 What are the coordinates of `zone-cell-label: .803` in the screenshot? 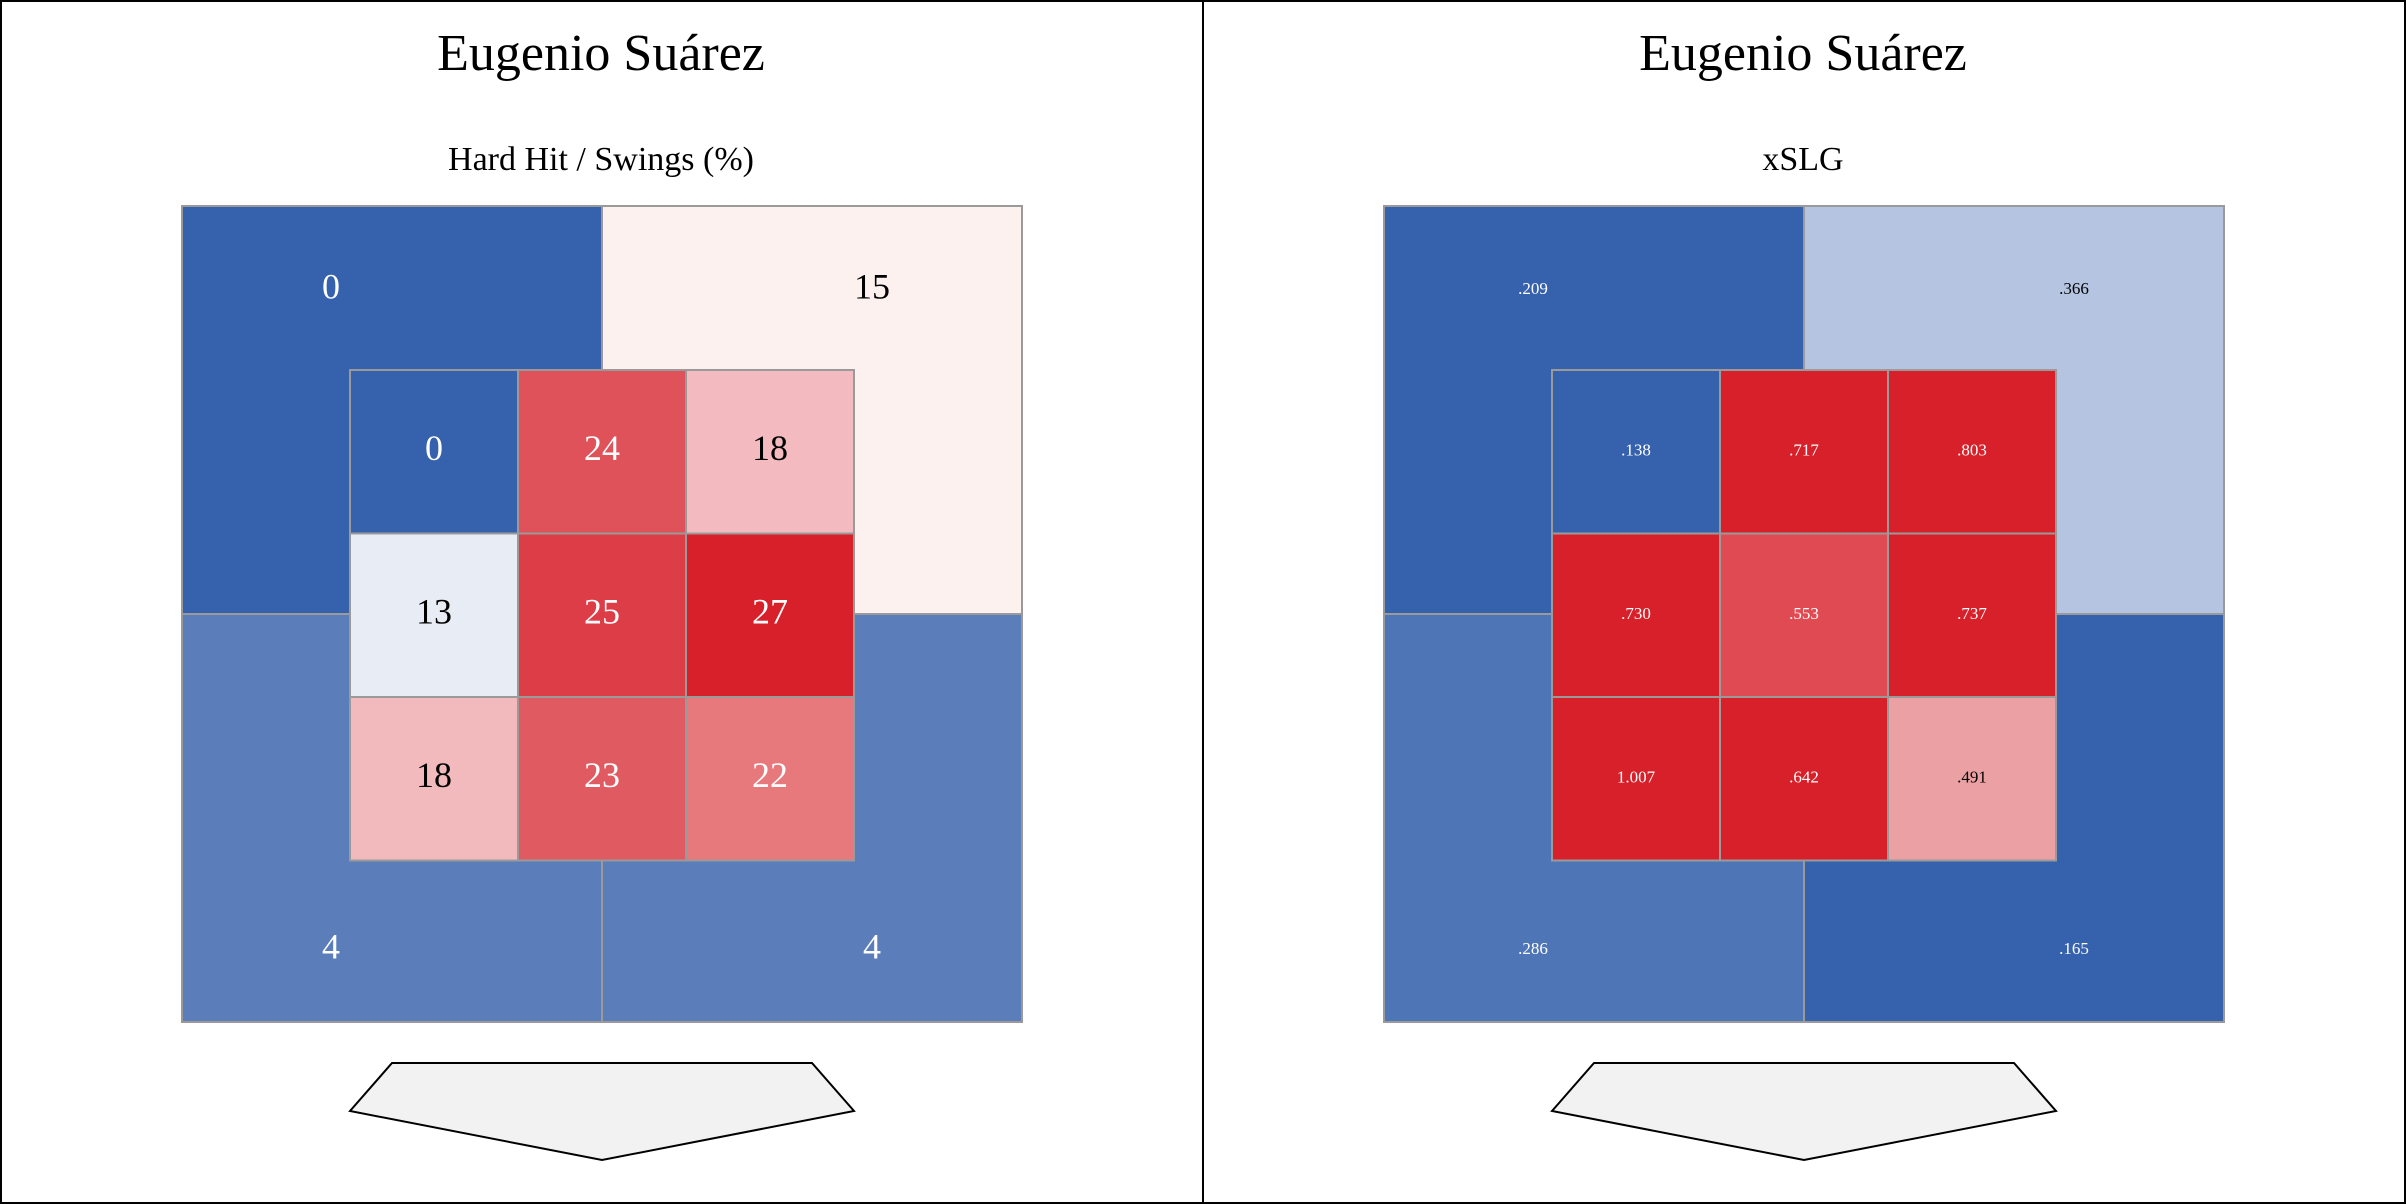 It's located at (1972, 450).